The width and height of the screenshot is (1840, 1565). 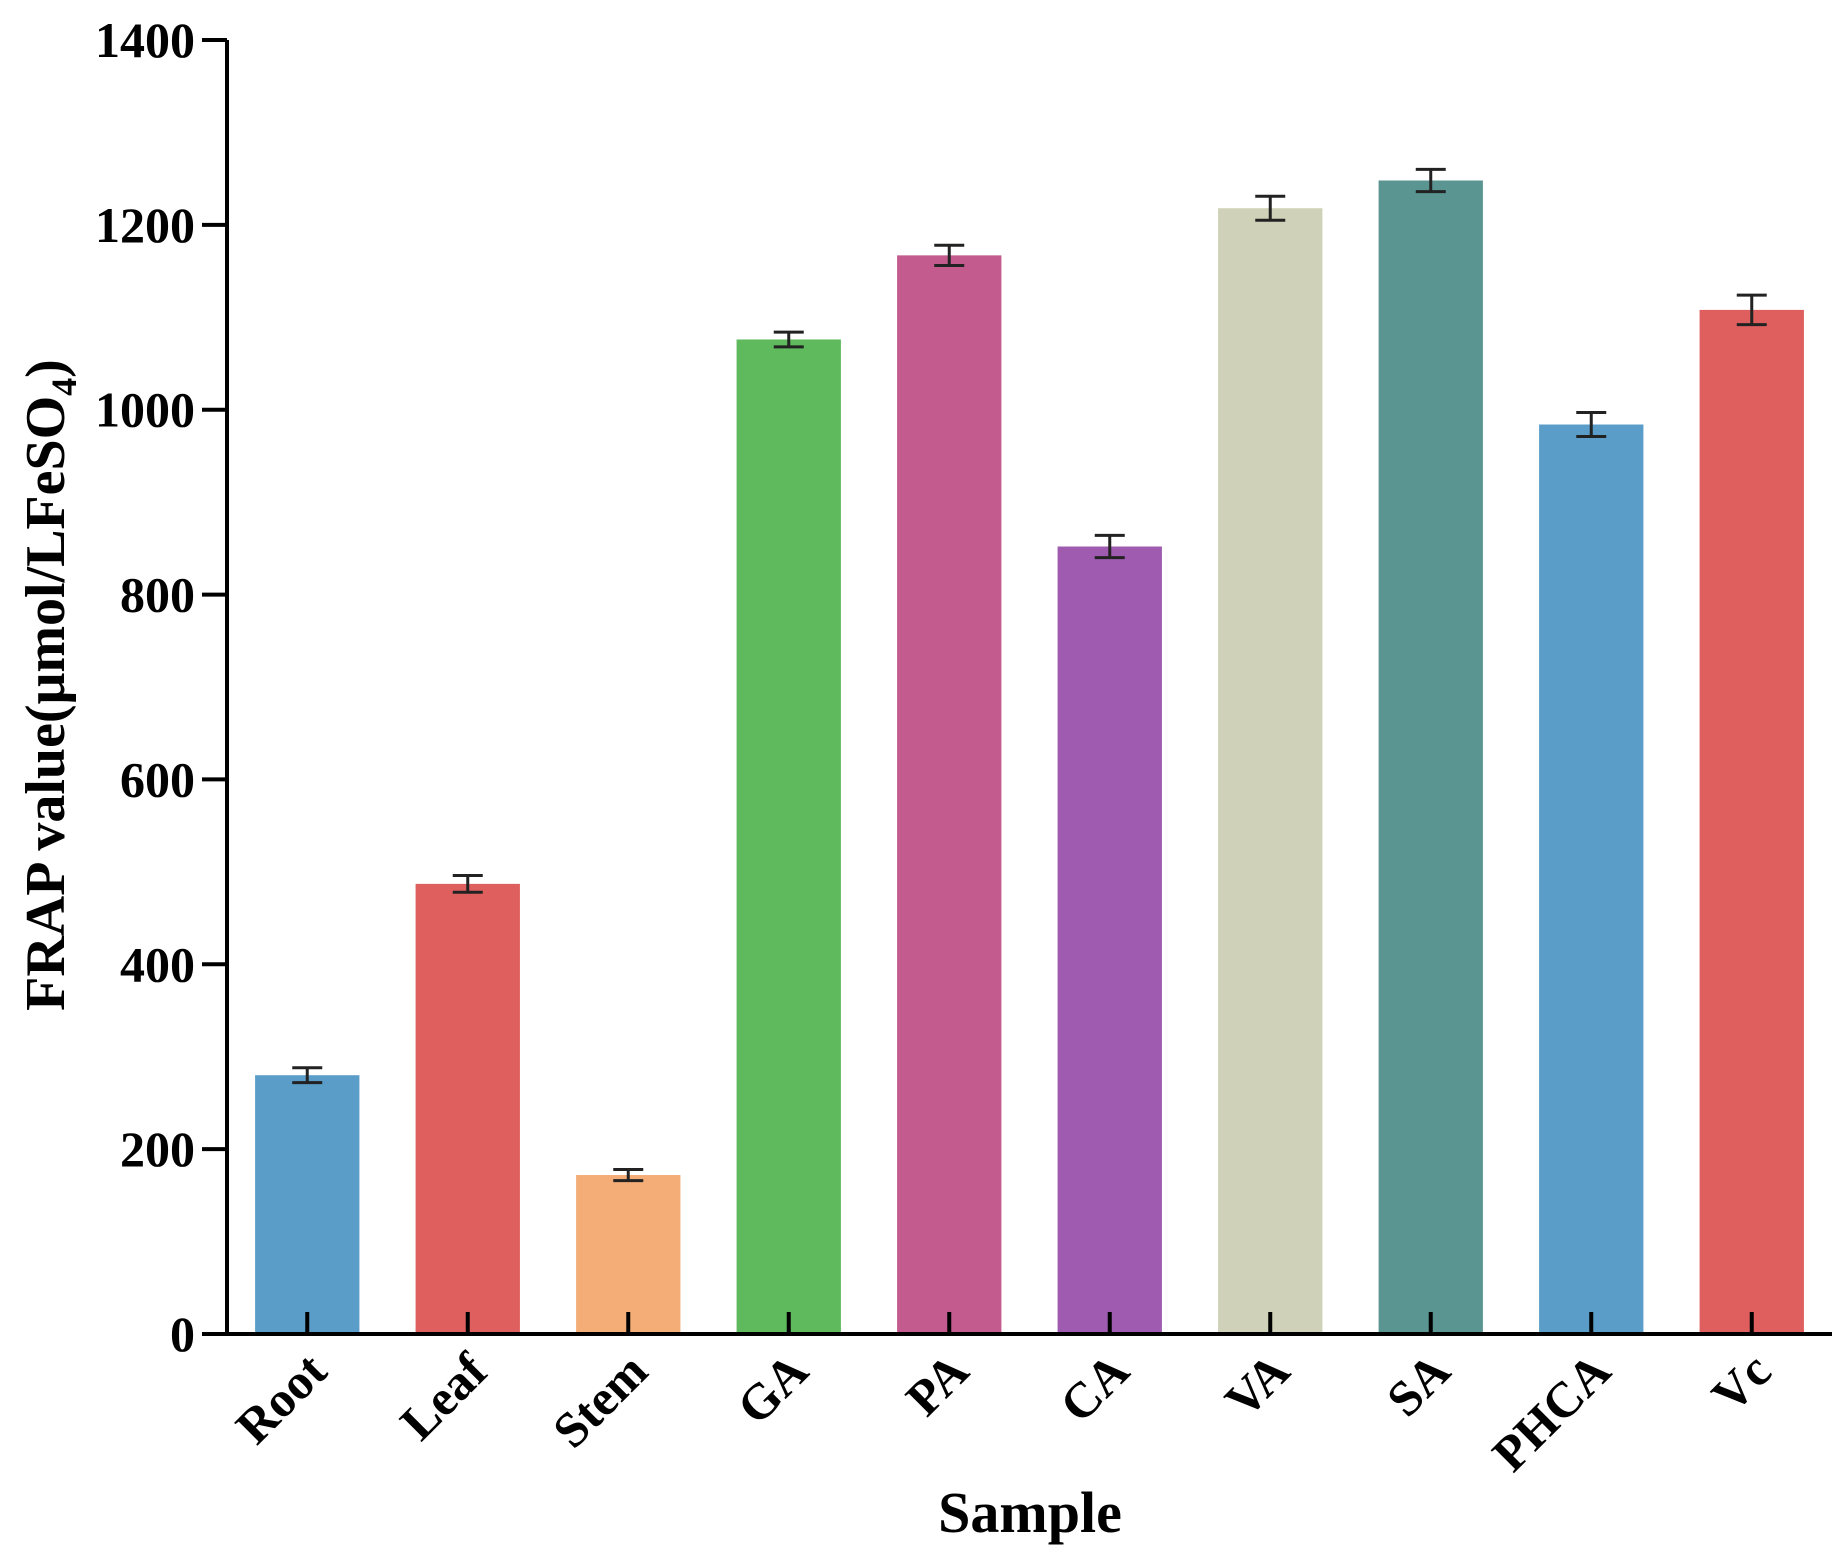 What do you see at coordinates (949, 795) in the screenshot?
I see `bar-pa` at bounding box center [949, 795].